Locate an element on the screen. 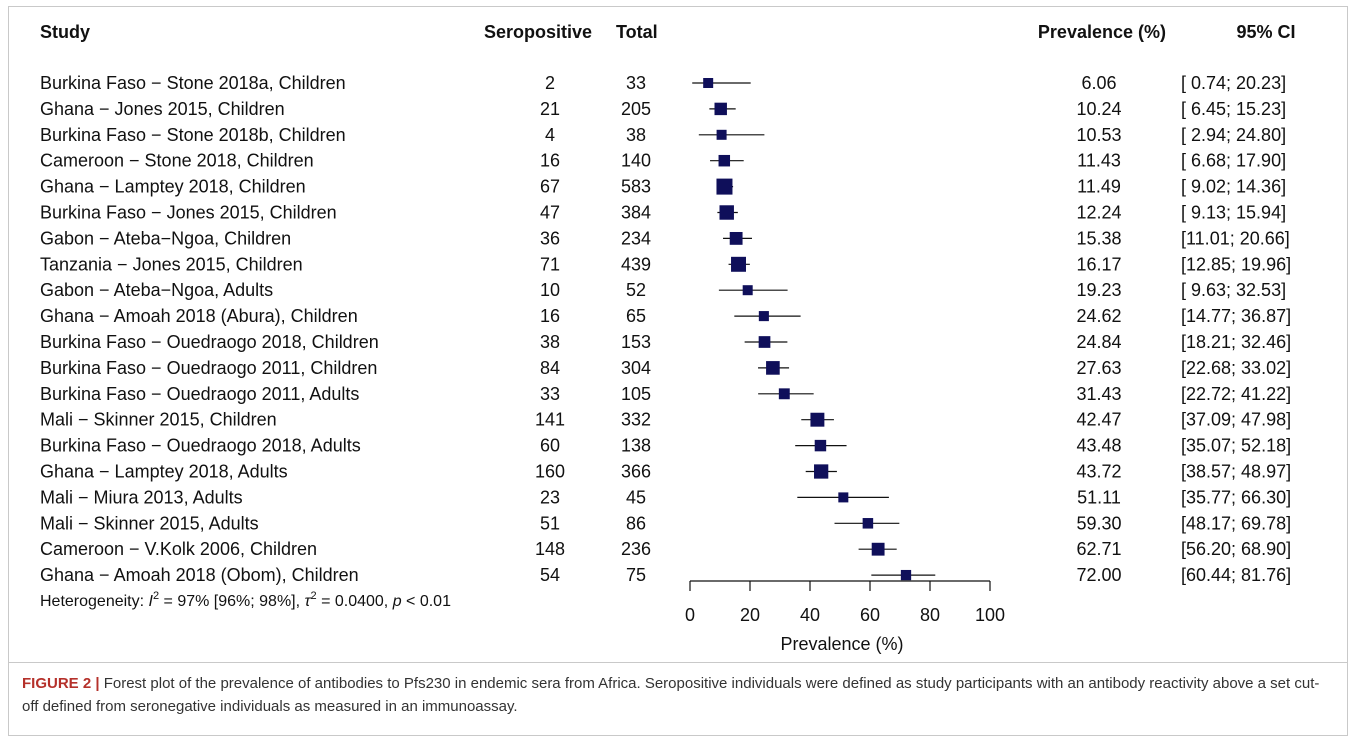  total-value: 65 is located at coordinates (636, 316).